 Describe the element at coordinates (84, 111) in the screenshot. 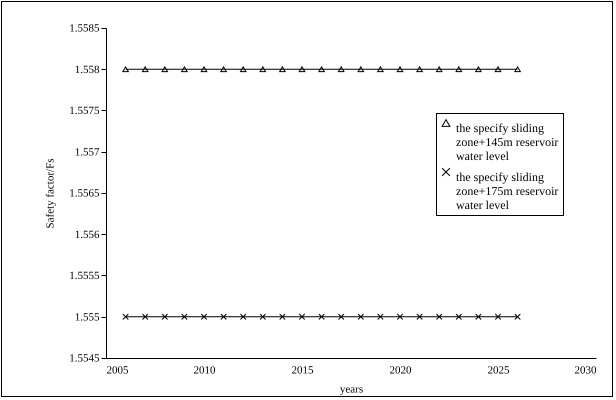

I see `y-tick-label: 1.5575` at that location.